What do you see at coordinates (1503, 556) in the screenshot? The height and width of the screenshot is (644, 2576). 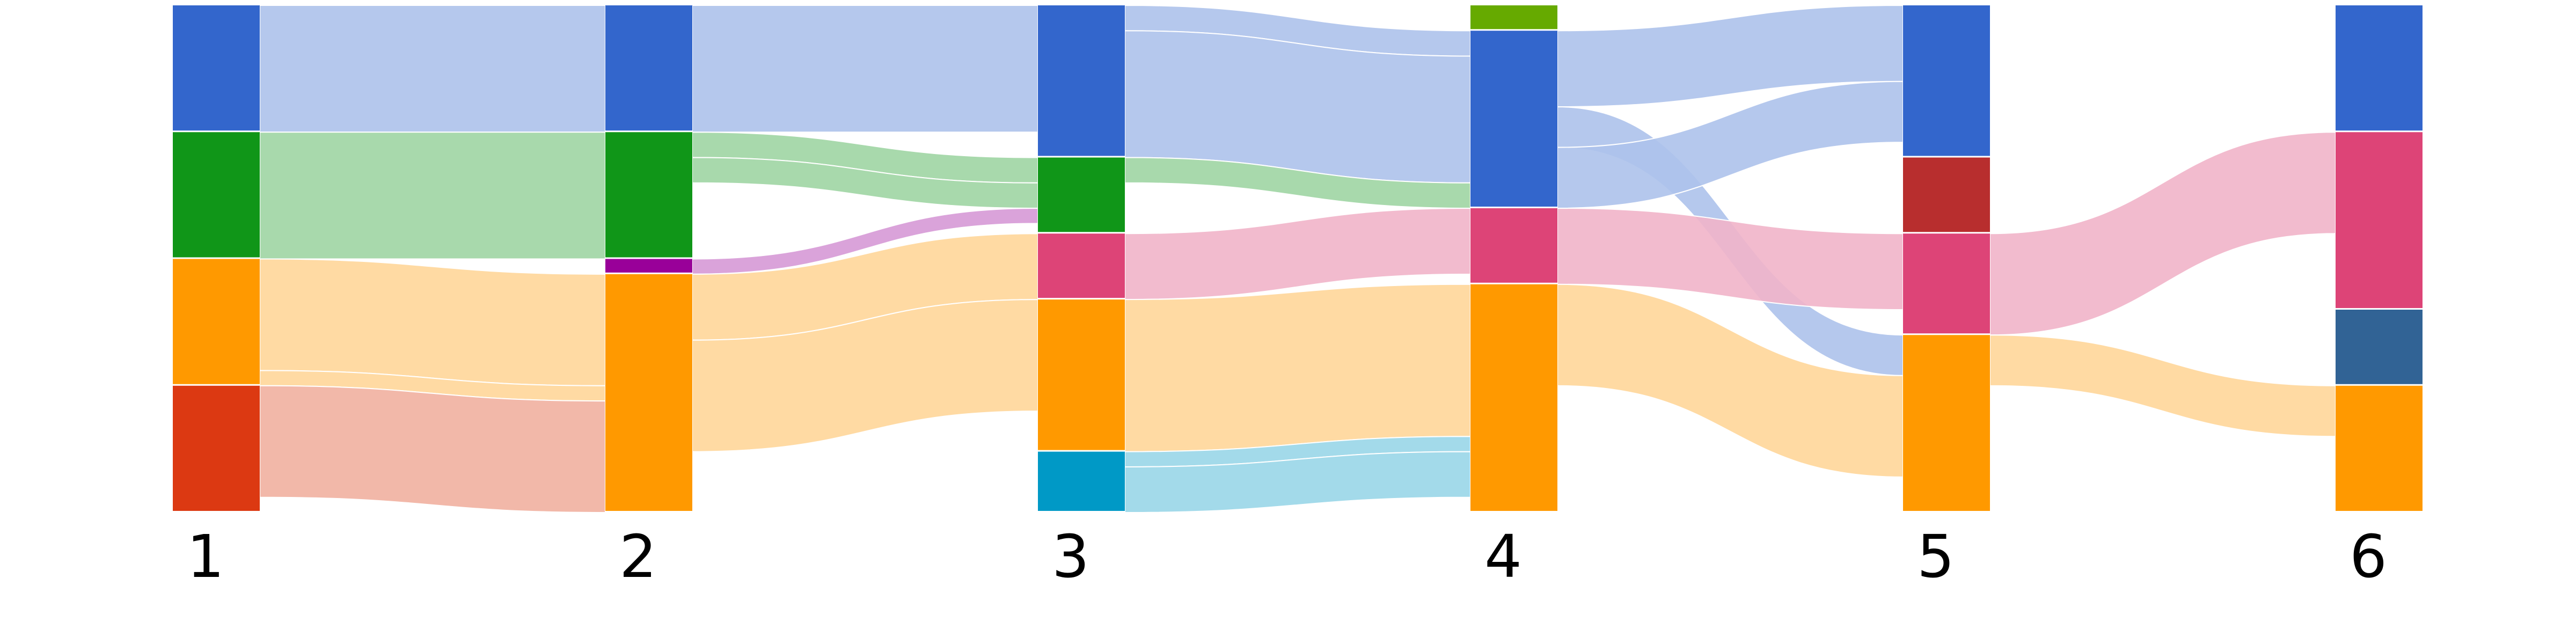 I see `stage-label: 4` at bounding box center [1503, 556].